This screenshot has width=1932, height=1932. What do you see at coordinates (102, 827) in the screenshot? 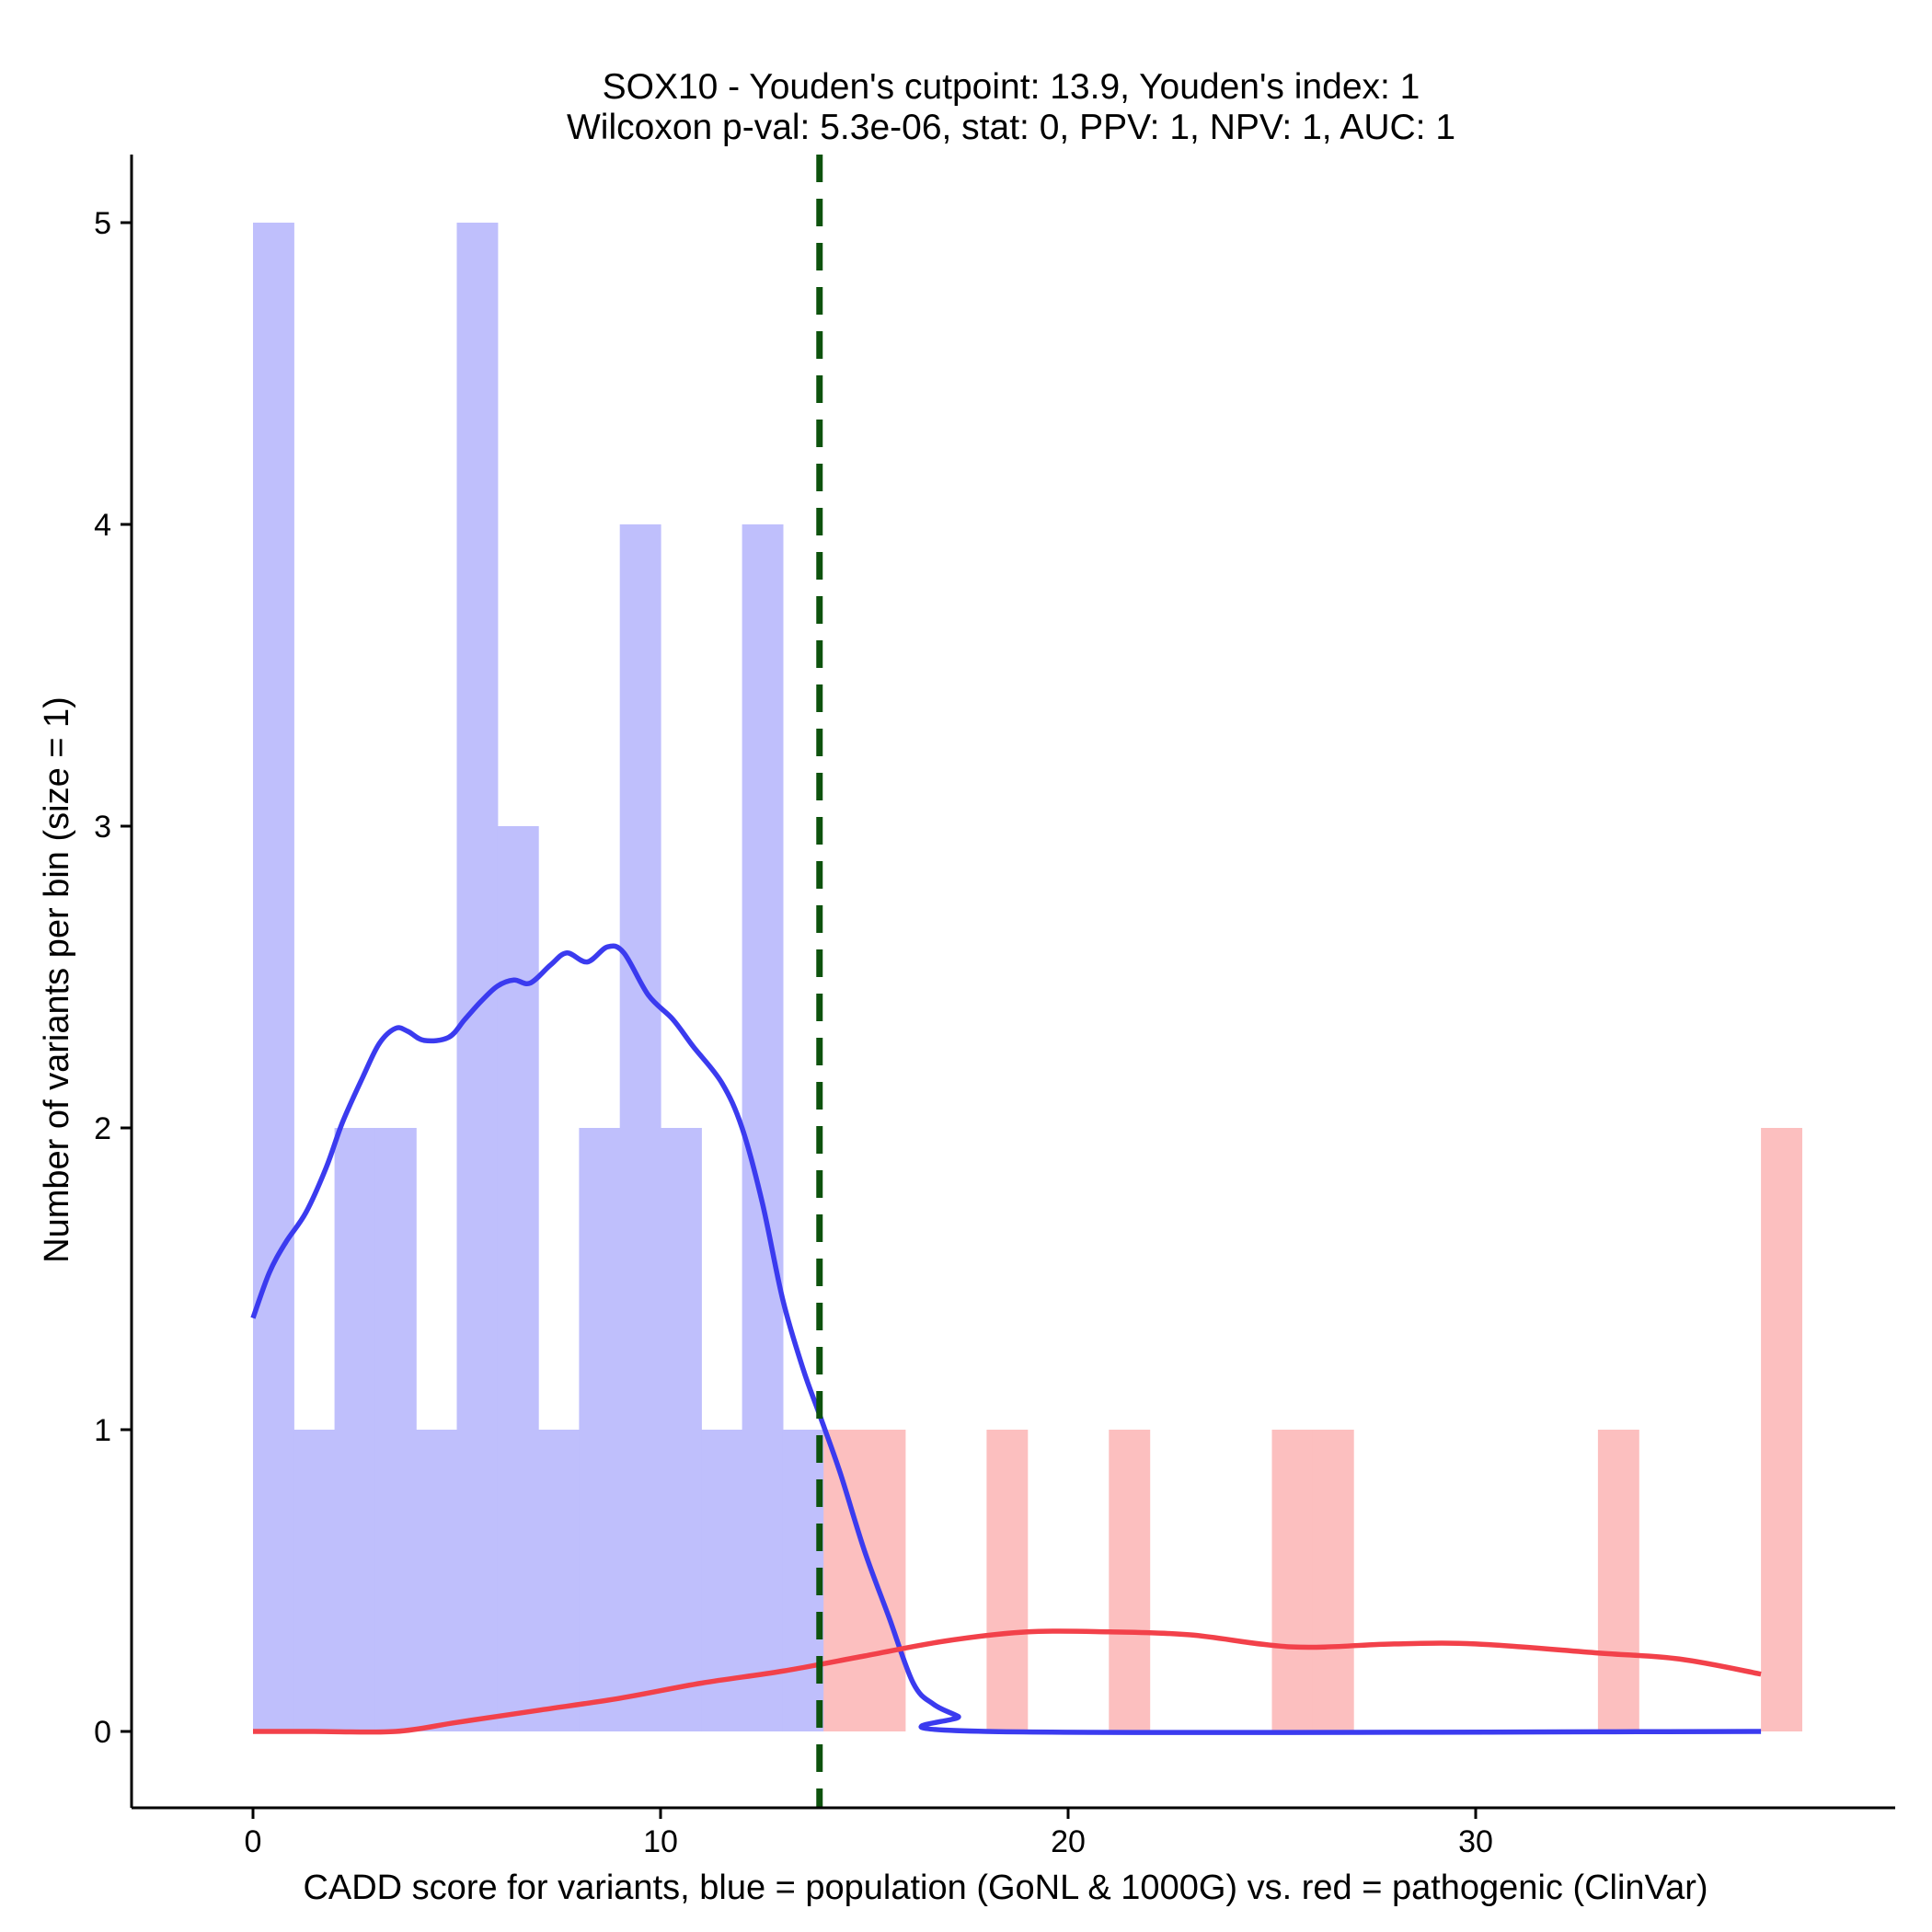
I see `y-tick-label: 3` at bounding box center [102, 827].